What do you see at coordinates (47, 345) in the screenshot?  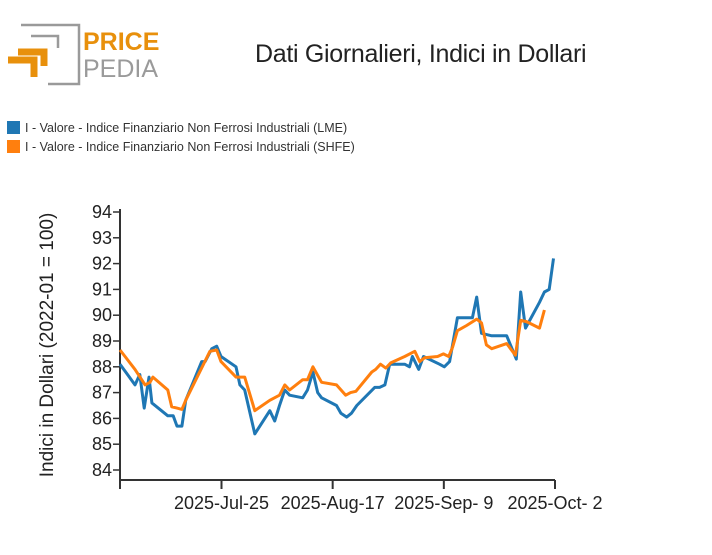 I see `y-axis-label: Indici in Dollari (2022-01 = 100)` at bounding box center [47, 345].